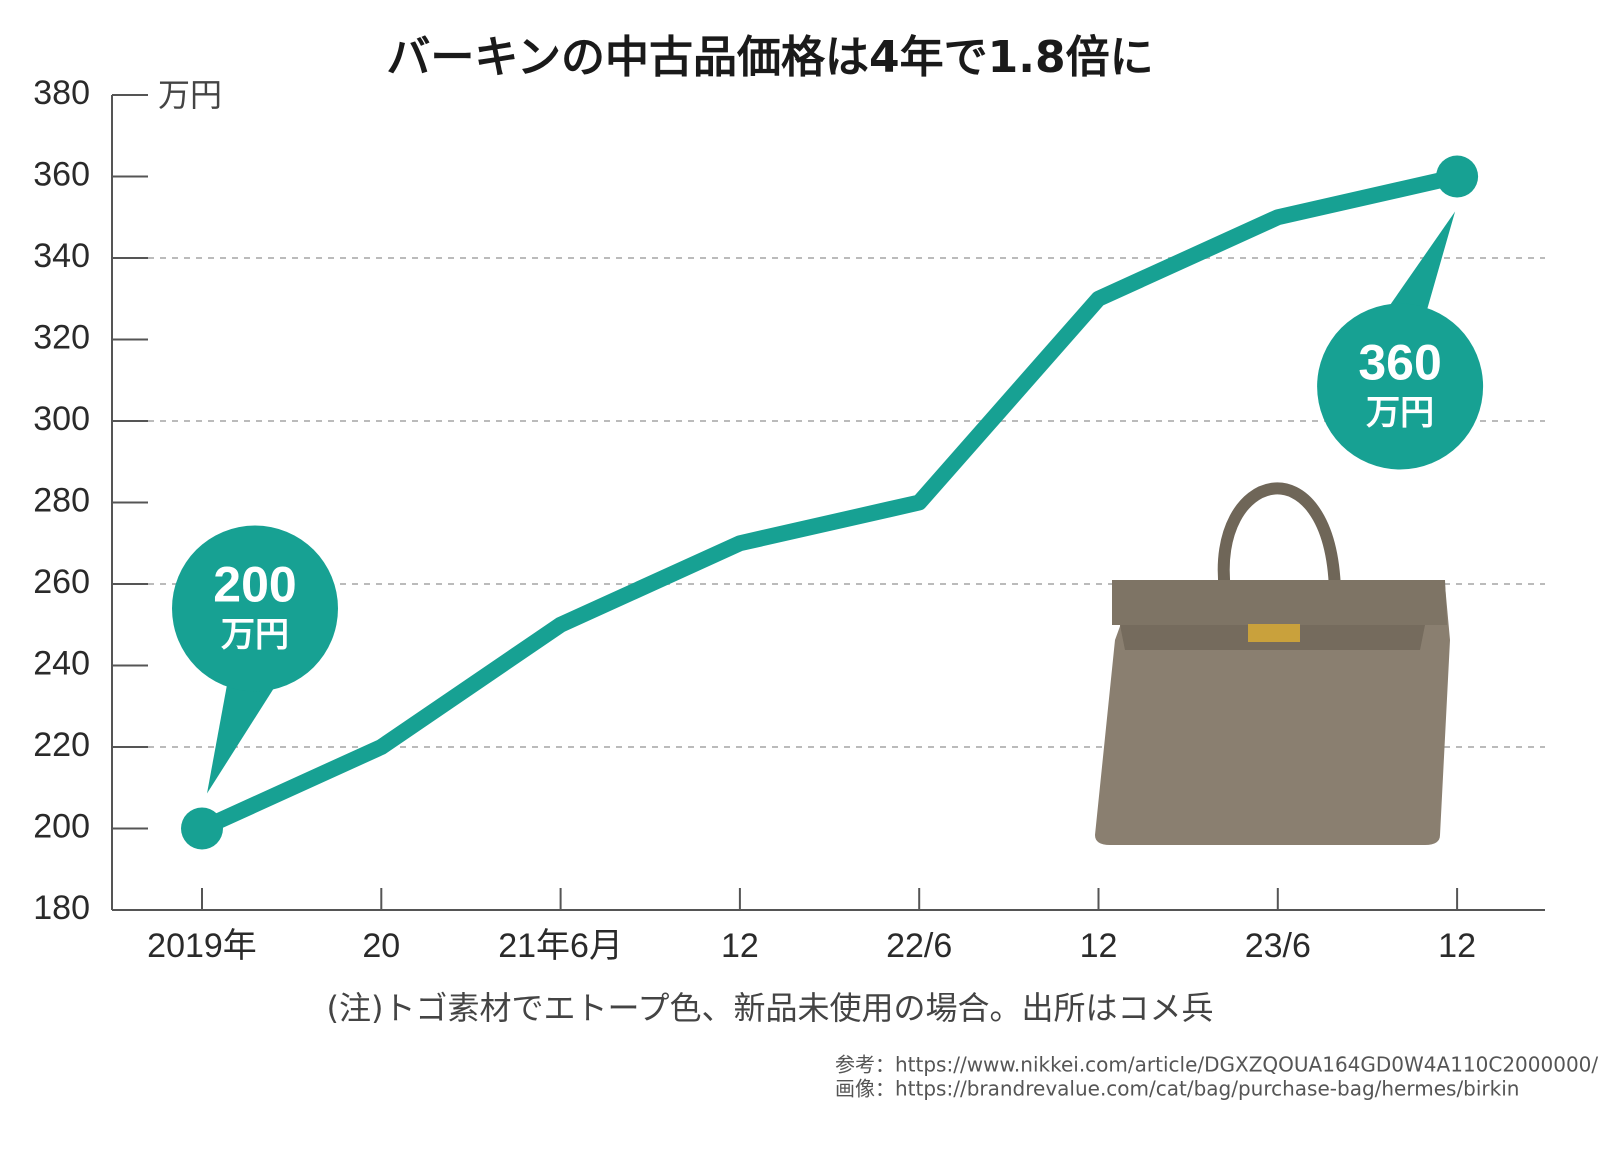 The image size is (1600, 1150). What do you see at coordinates (61, 826) in the screenshot?
I see `y-tick-label: 200` at bounding box center [61, 826].